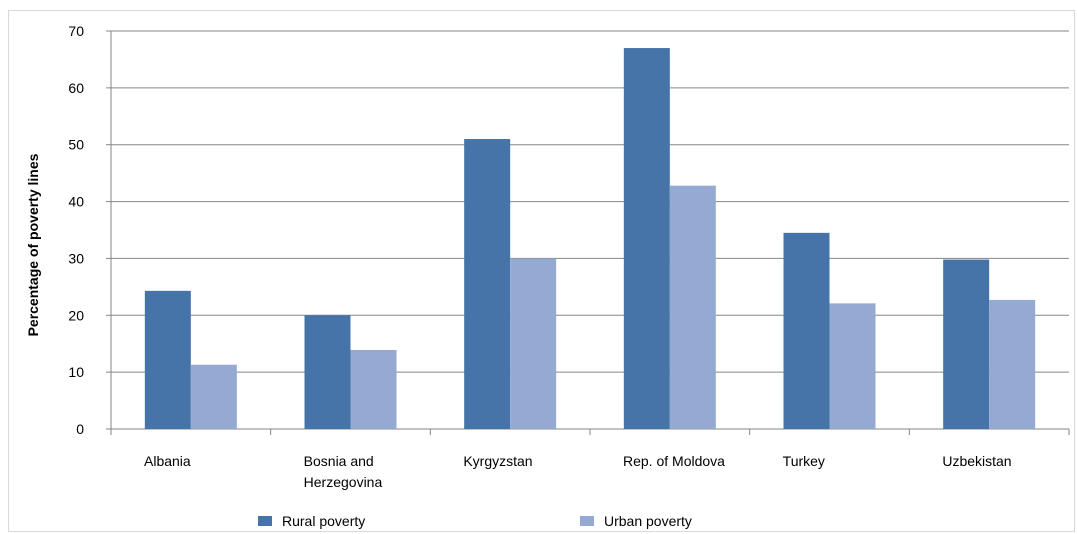 The image size is (1077, 534). Describe the element at coordinates (806, 330) in the screenshot. I see `bar-rural-turkey` at that location.